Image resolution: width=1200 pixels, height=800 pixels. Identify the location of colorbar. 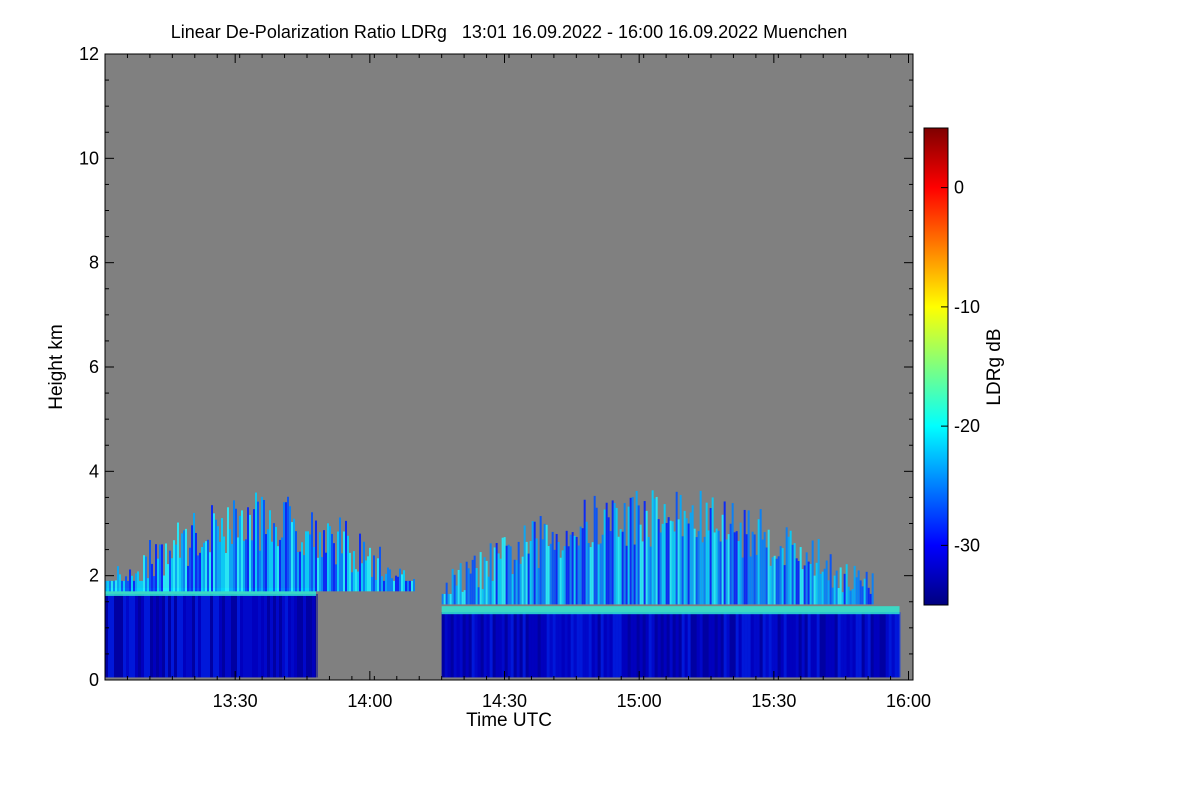
(936, 366).